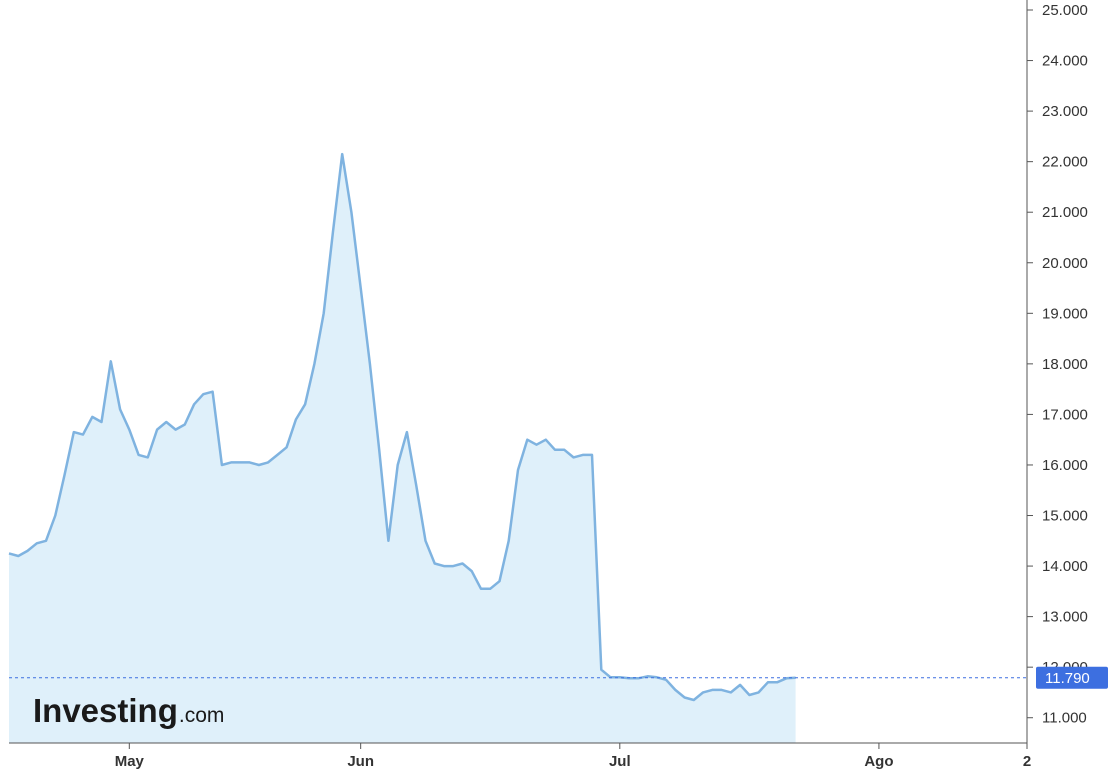  Describe the element at coordinates (105, 710) in the screenshot. I see `watermark-brand: Investing` at that location.